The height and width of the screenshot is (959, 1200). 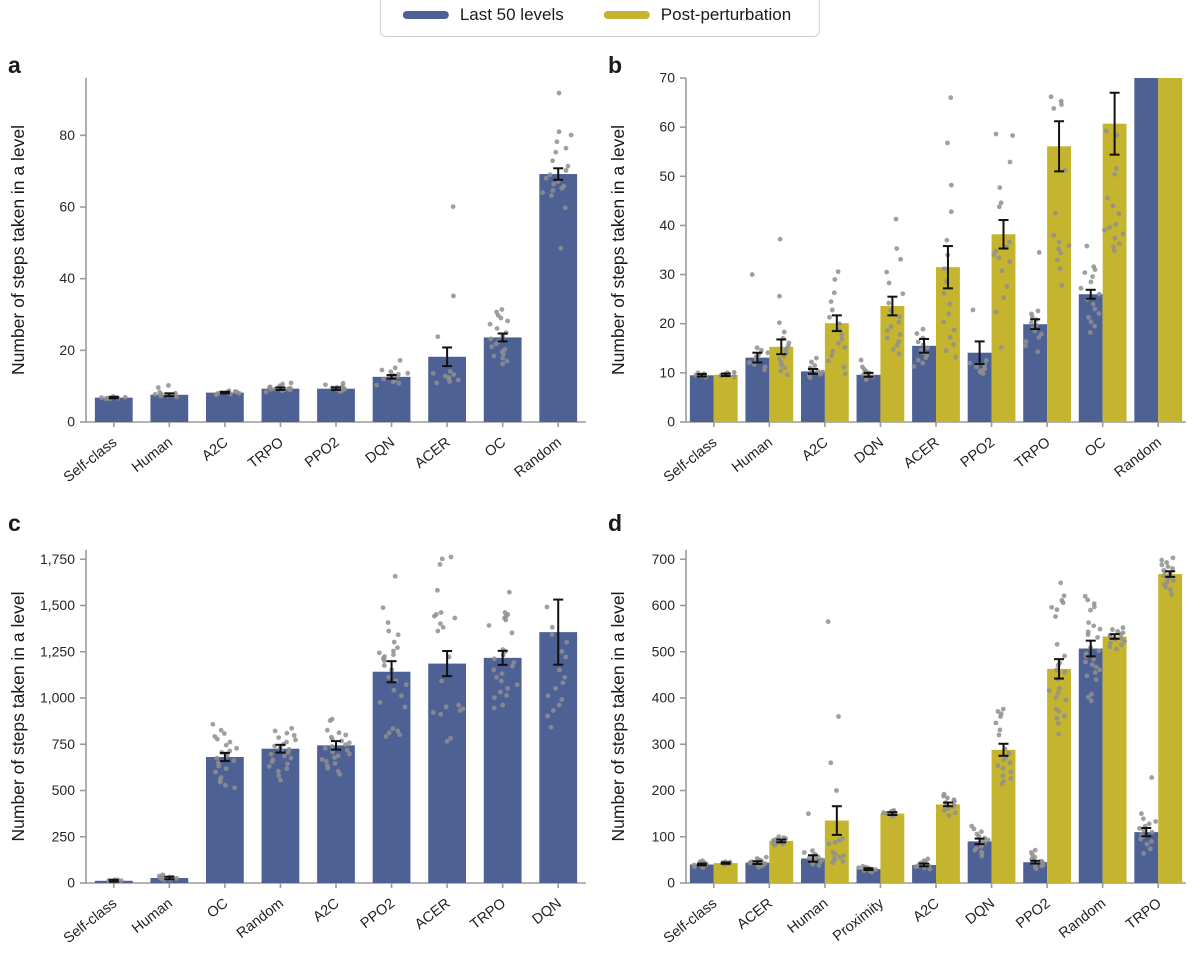 I want to click on y-tick-label: 100, so click(x=664, y=836).